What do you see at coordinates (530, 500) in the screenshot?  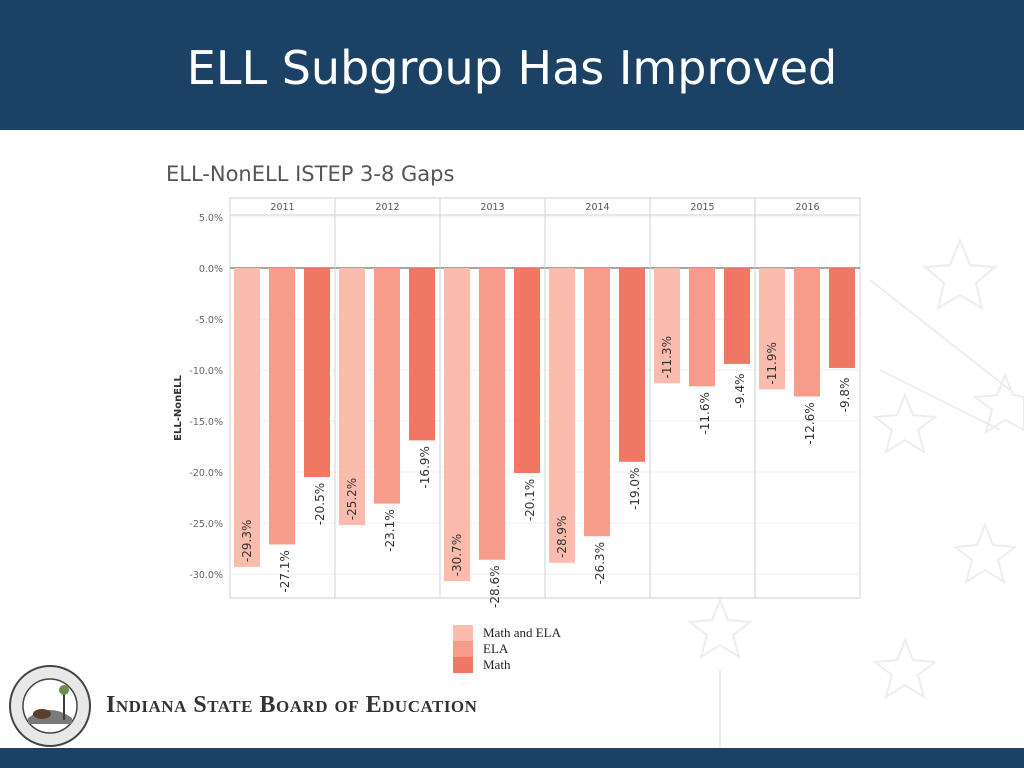 I see `bar-data-label: -20.1%` at bounding box center [530, 500].